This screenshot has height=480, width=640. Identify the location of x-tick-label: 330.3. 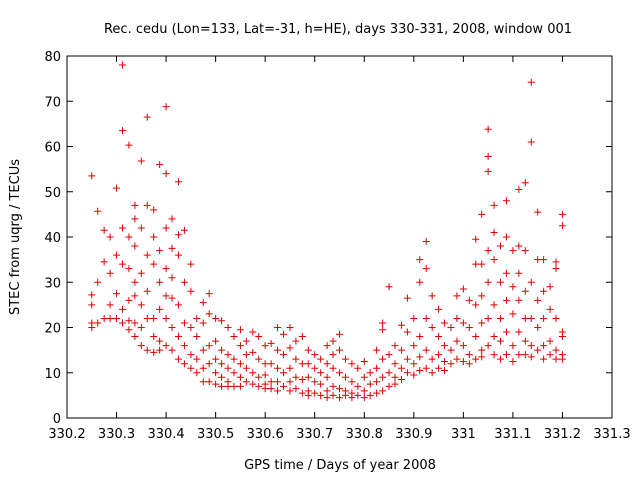
(116, 434).